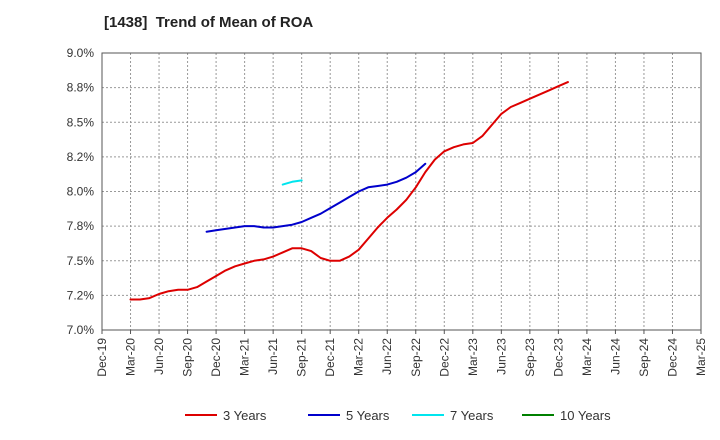  I want to click on x-tick-label: Jun-21, so click(273, 356).